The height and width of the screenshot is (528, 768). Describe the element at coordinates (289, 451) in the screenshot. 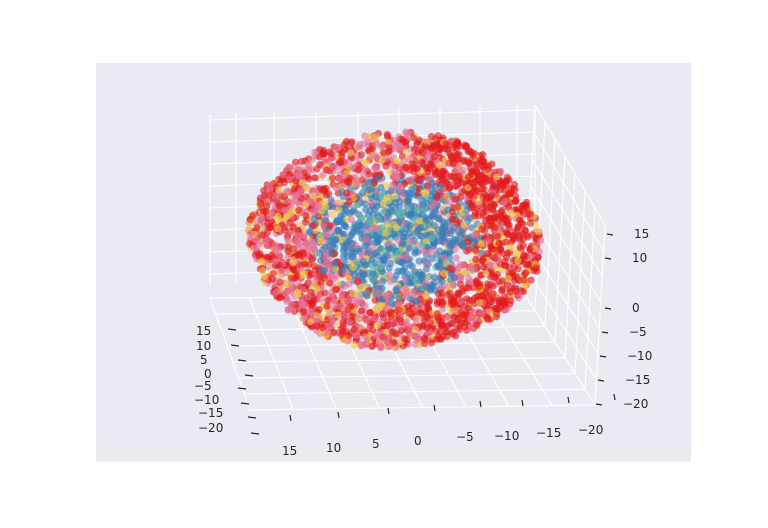

I see `y-tick-label: 15` at that location.